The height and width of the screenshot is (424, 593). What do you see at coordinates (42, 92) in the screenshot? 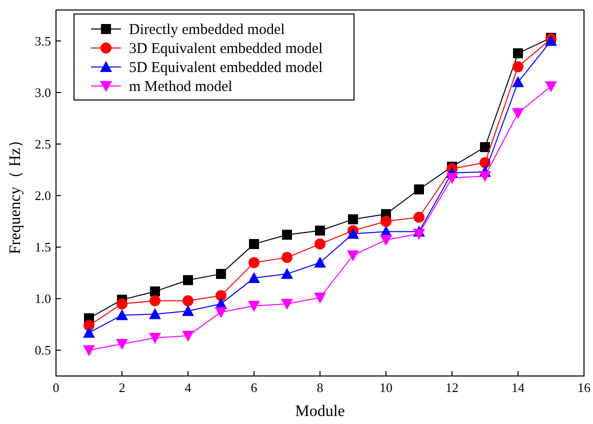
I see `y-tick-label: 3.0` at bounding box center [42, 92].